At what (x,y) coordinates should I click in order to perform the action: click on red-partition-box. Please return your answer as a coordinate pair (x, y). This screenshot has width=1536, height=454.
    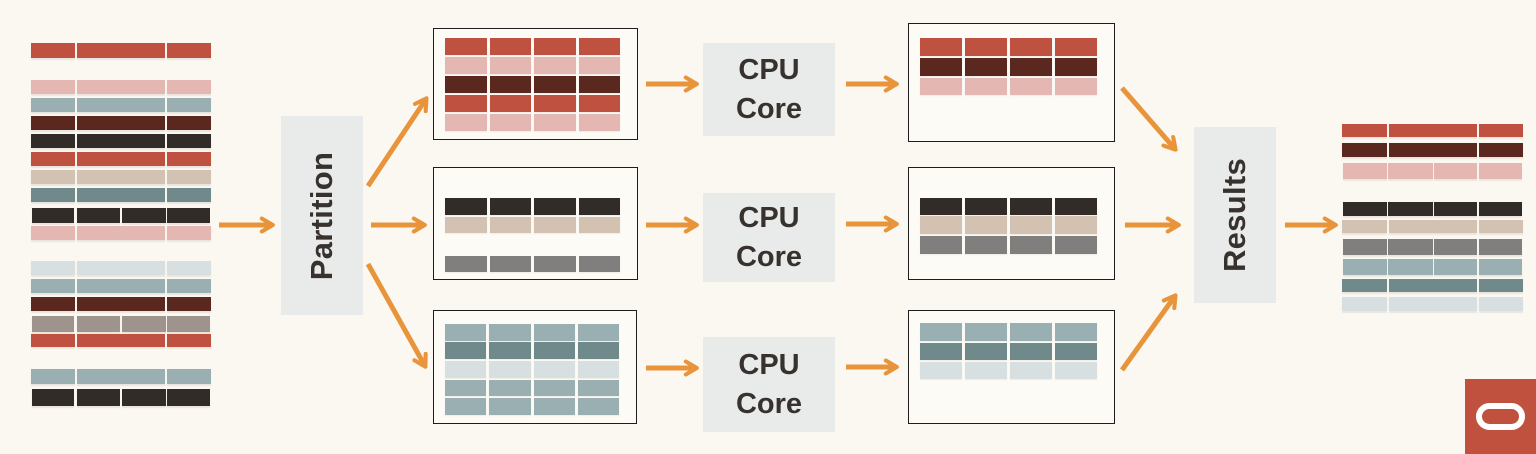
    Looking at the image, I should click on (535, 84).